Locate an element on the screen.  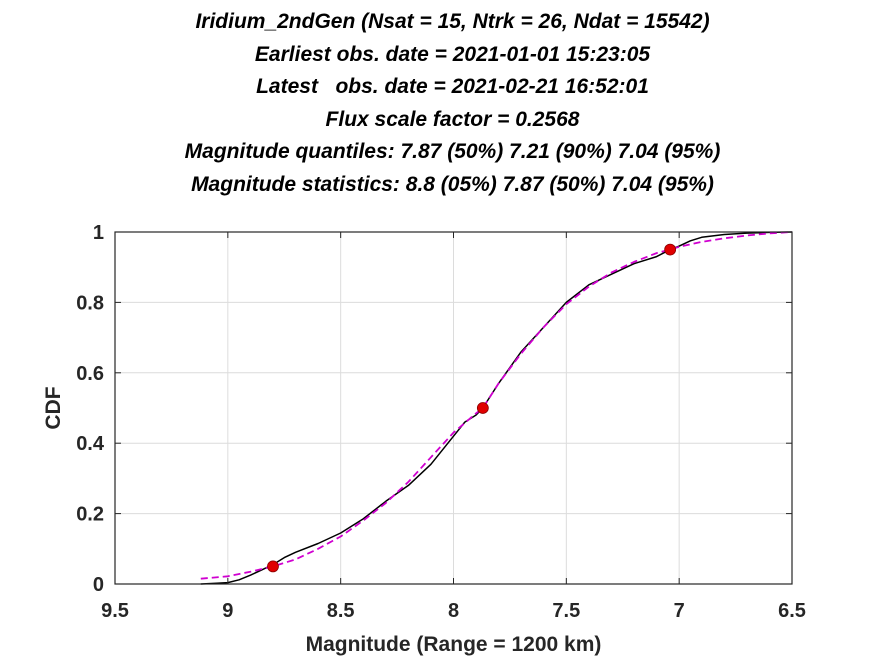
y-axis-label: CDF is located at coordinates (53, 407).